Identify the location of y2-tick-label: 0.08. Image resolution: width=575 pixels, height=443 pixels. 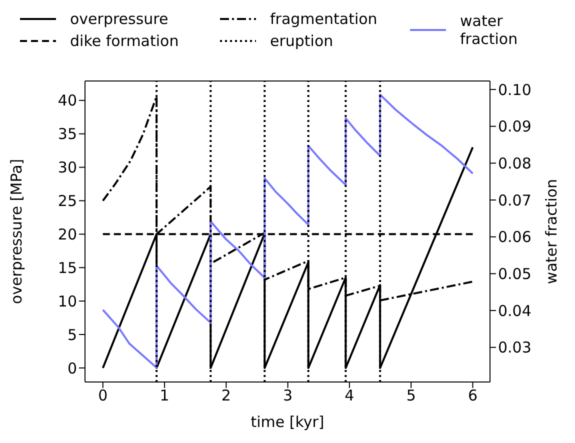
(515, 163).